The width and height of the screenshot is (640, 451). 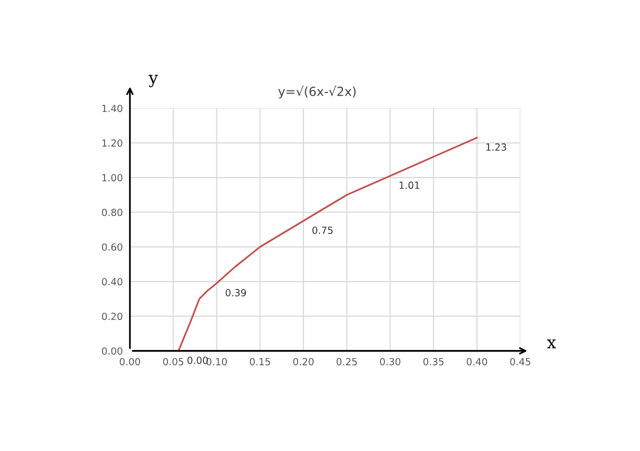 I want to click on x-tick-label: 0.00, so click(x=130, y=362).